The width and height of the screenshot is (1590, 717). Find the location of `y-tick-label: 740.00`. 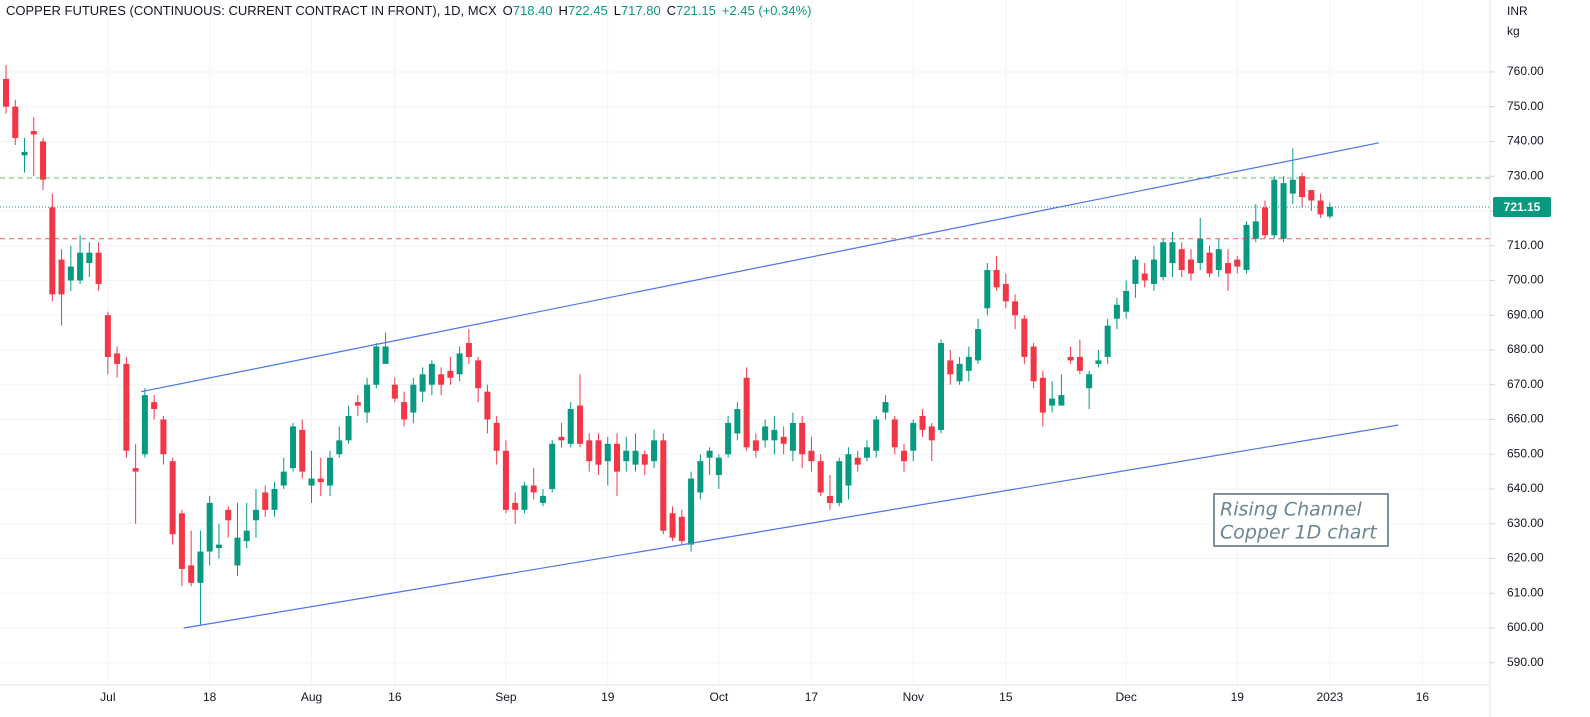

y-tick-label: 740.00 is located at coordinates (1525, 141).